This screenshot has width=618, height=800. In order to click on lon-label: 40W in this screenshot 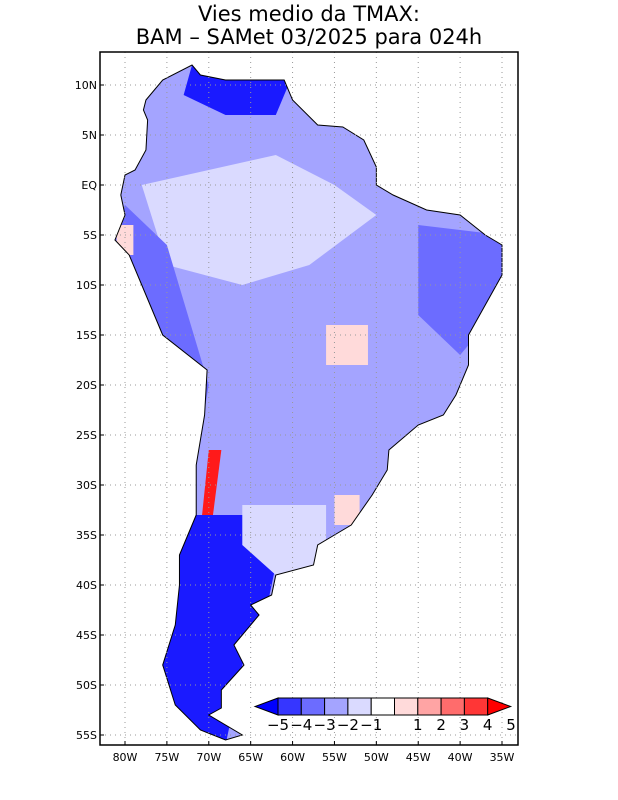, I will do `click(460, 757)`.